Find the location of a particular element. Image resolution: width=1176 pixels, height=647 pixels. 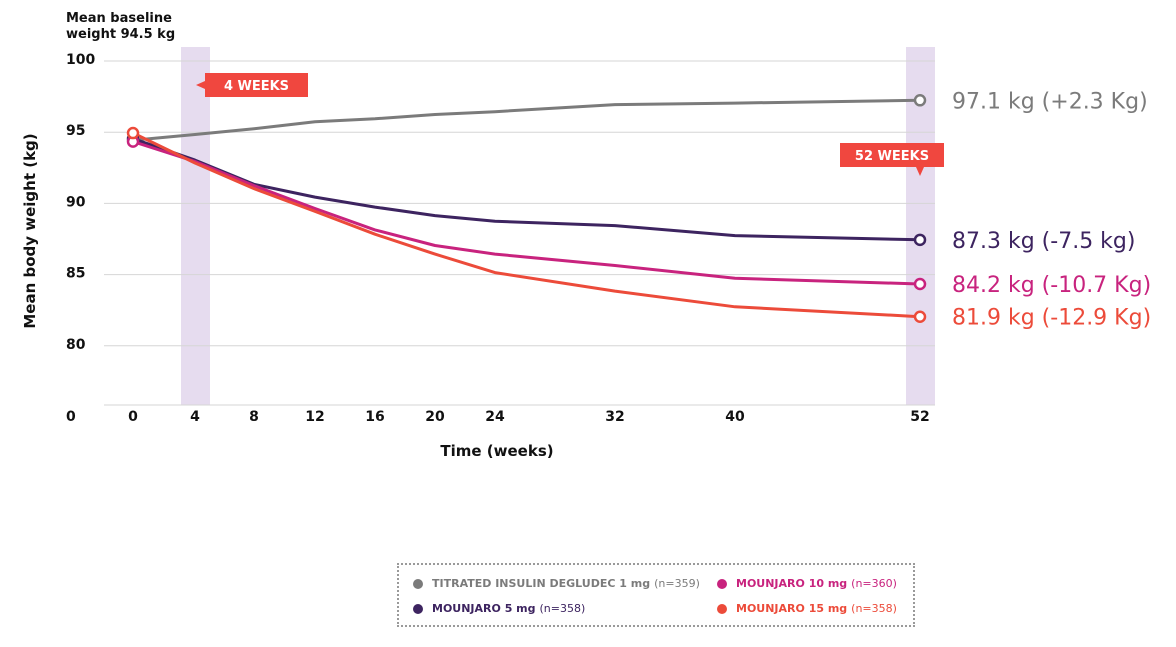

y-tick-label-zero: 0 is located at coordinates (71, 417).